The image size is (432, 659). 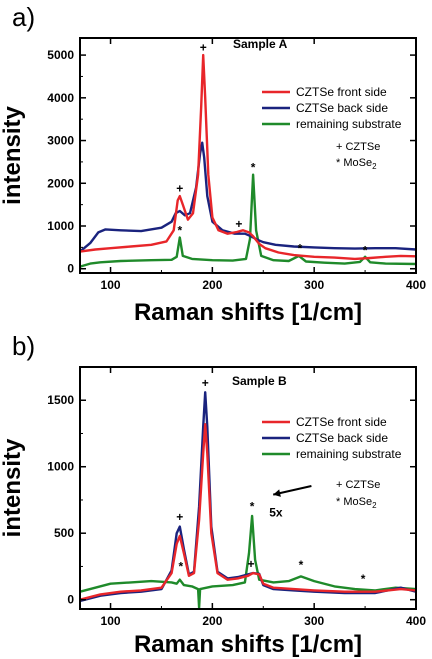 What do you see at coordinates (23, 346) in the screenshot?
I see `panel-label: b)` at bounding box center [23, 346].